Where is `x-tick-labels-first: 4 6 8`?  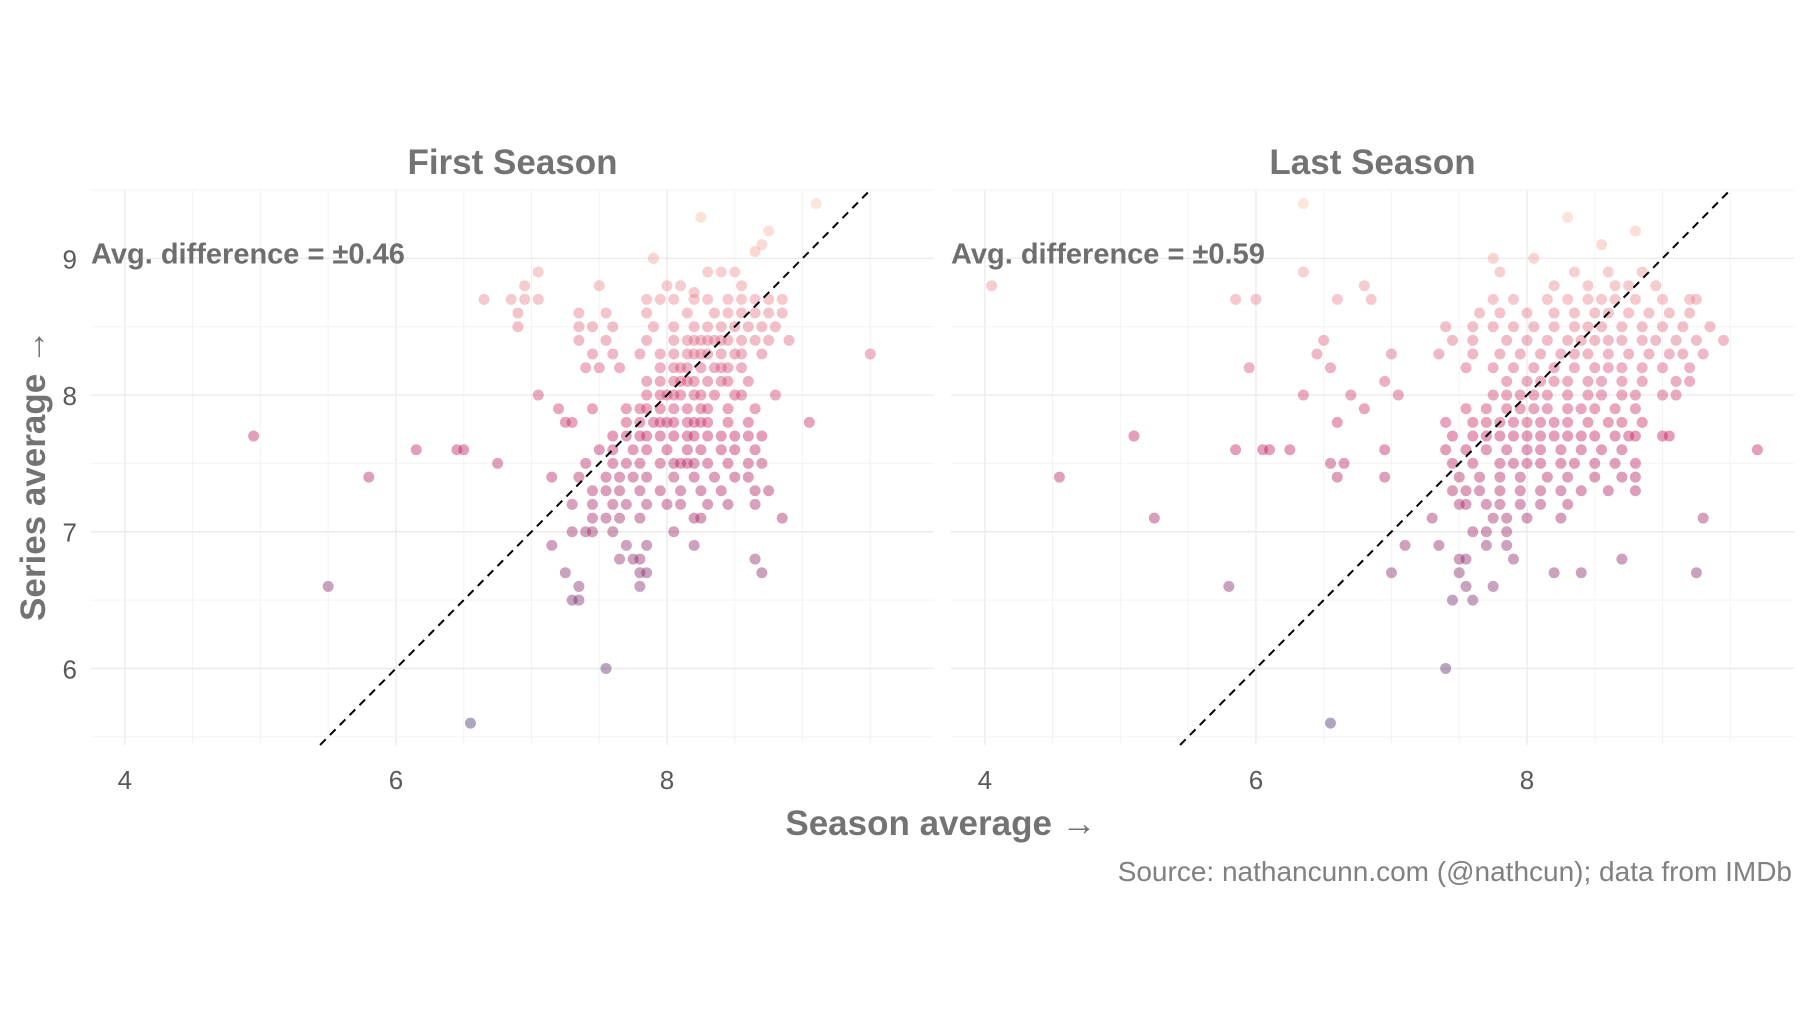
x-tick-labels-first: 4 6 8 is located at coordinates (396, 780).